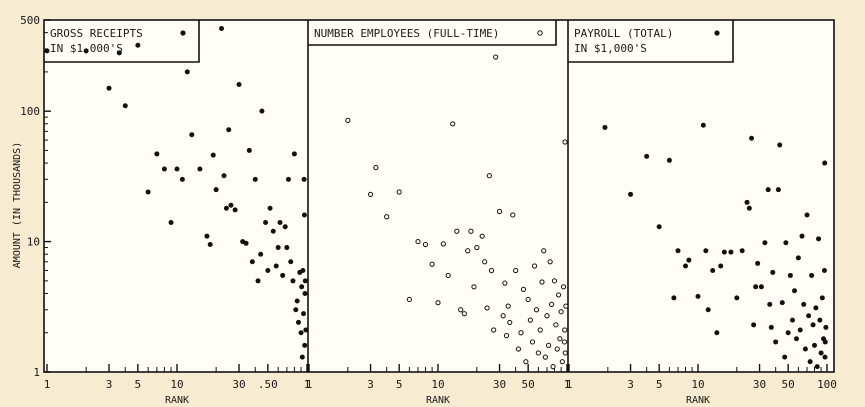  Describe the element at coordinates (610, 48) in the screenshot. I see `legend-text: IN $1,000'S` at that location.